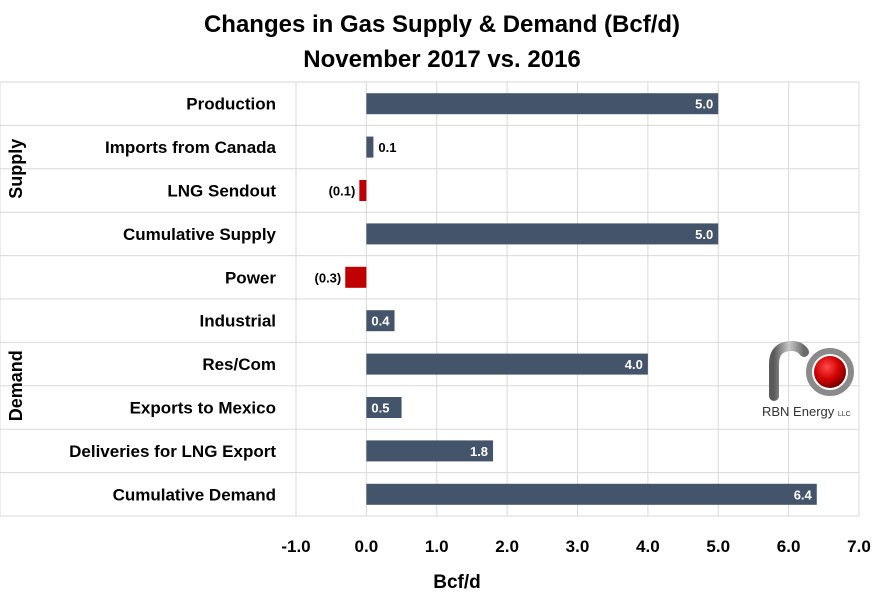 This screenshot has height=600, width=884. I want to click on category-label: Deliveries for LNG Export, so click(172, 451).